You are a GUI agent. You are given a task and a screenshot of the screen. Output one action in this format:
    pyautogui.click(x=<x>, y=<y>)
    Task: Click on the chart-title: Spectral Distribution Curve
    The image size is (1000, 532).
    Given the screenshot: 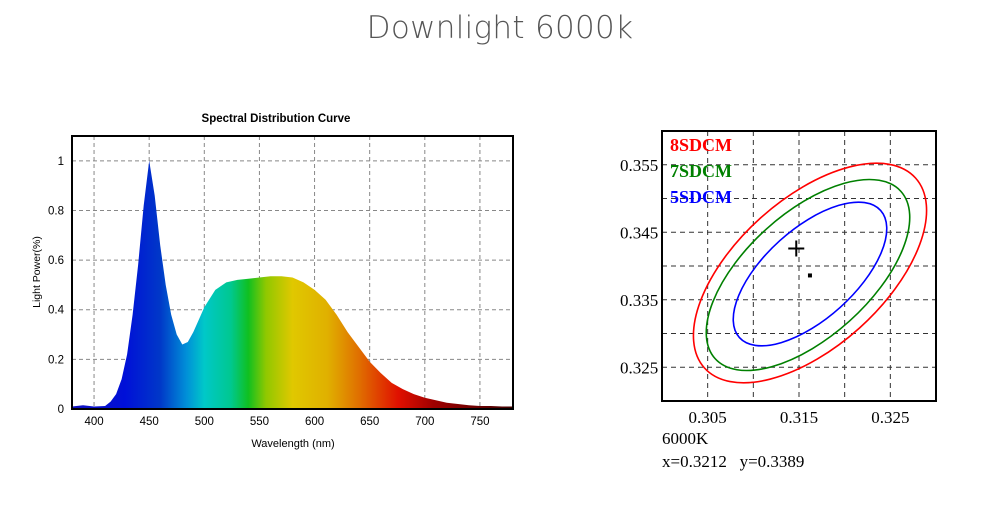 What is the action you would take?
    pyautogui.click(x=276, y=119)
    